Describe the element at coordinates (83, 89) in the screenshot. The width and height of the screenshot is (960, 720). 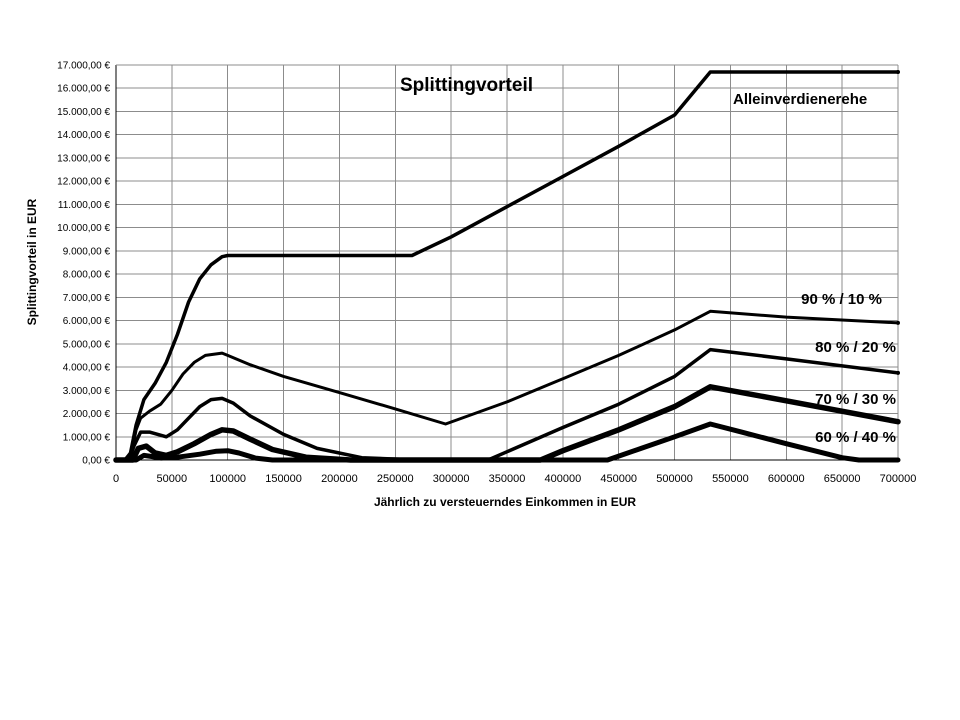
I see `y-tick-label: 16.000,00 €` at that location.